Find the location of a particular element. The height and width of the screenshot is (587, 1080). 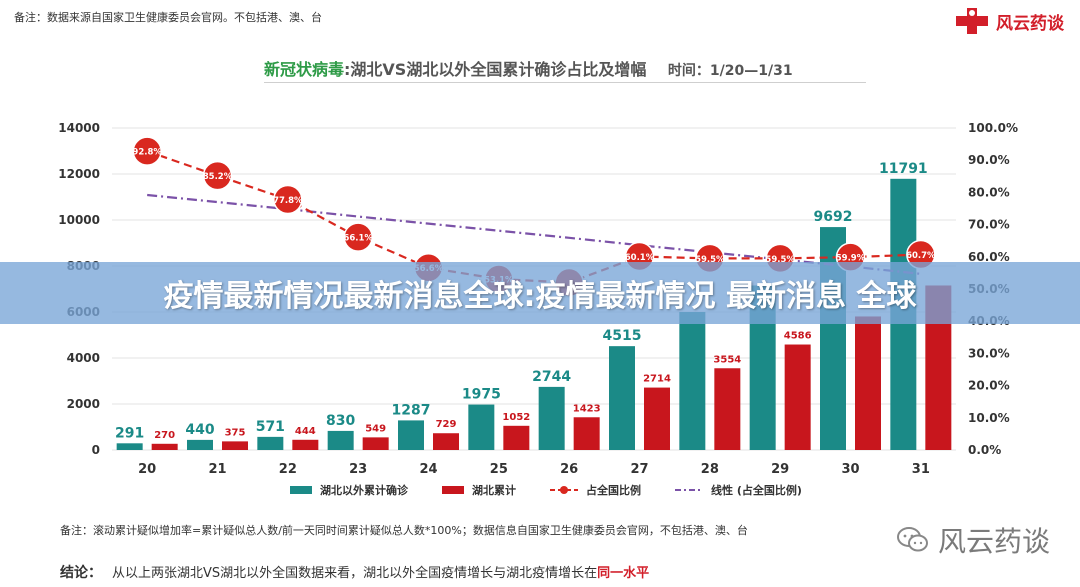

time-range: 时间：1/20—1/31 is located at coordinates (730, 71).